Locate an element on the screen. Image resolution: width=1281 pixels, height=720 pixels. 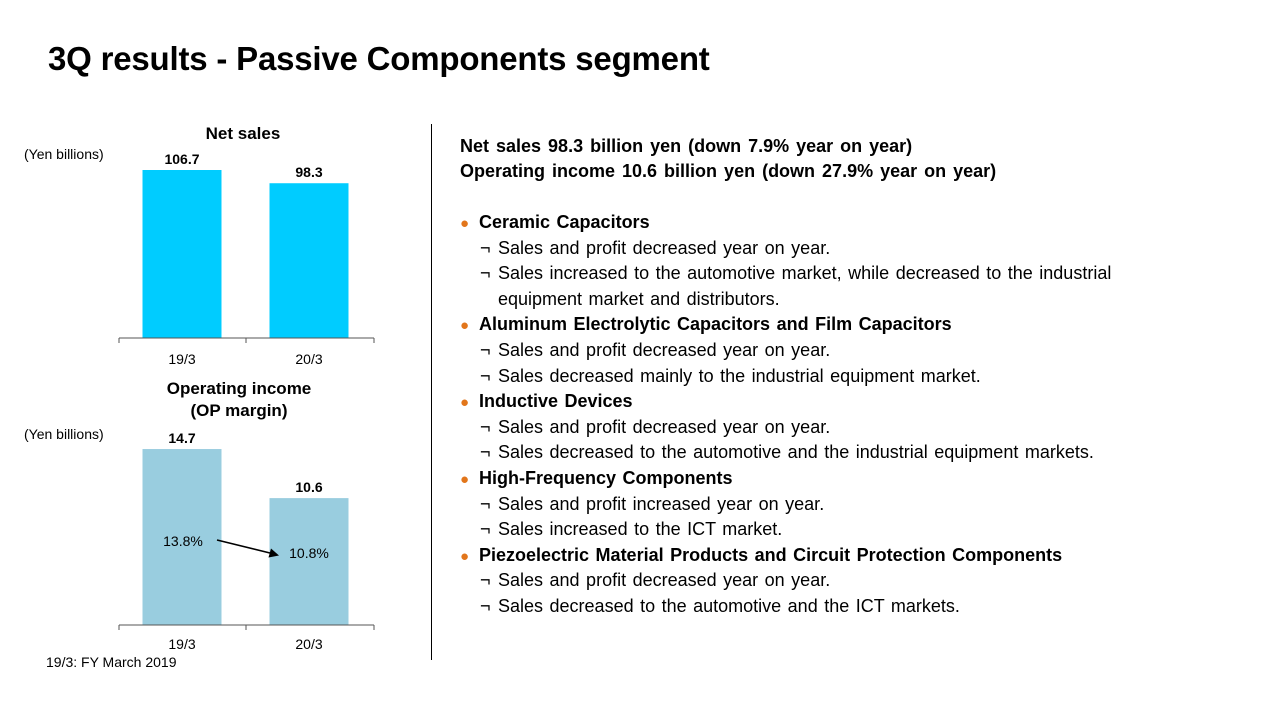
net-sales-category-label: 19/3 is located at coordinates (181, 359).